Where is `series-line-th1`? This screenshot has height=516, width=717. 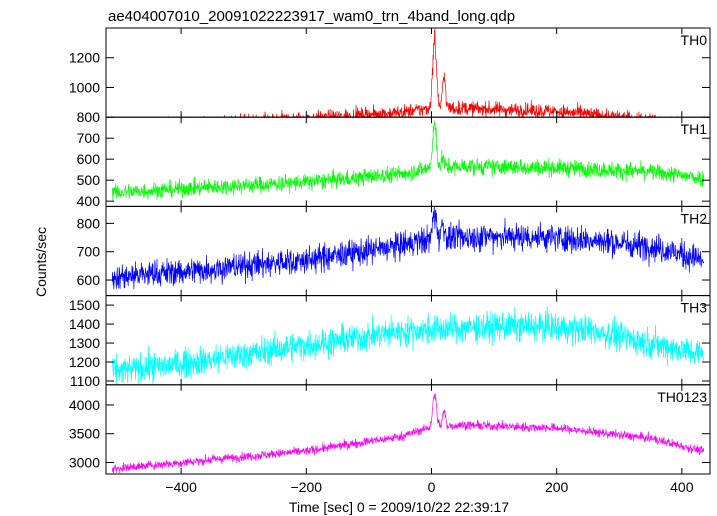
series-line-th1 is located at coordinates (408, 161).